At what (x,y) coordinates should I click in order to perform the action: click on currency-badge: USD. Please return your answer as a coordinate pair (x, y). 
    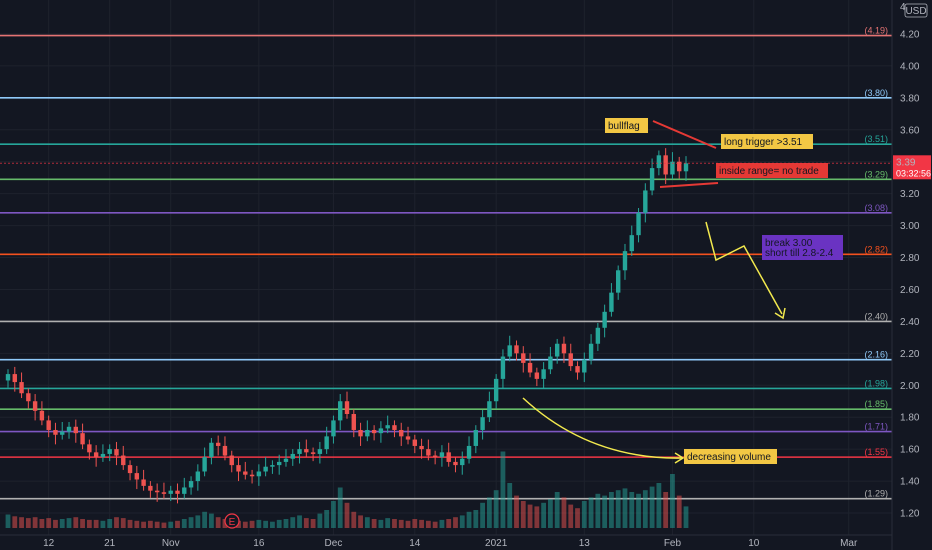
    Looking at the image, I should click on (916, 10).